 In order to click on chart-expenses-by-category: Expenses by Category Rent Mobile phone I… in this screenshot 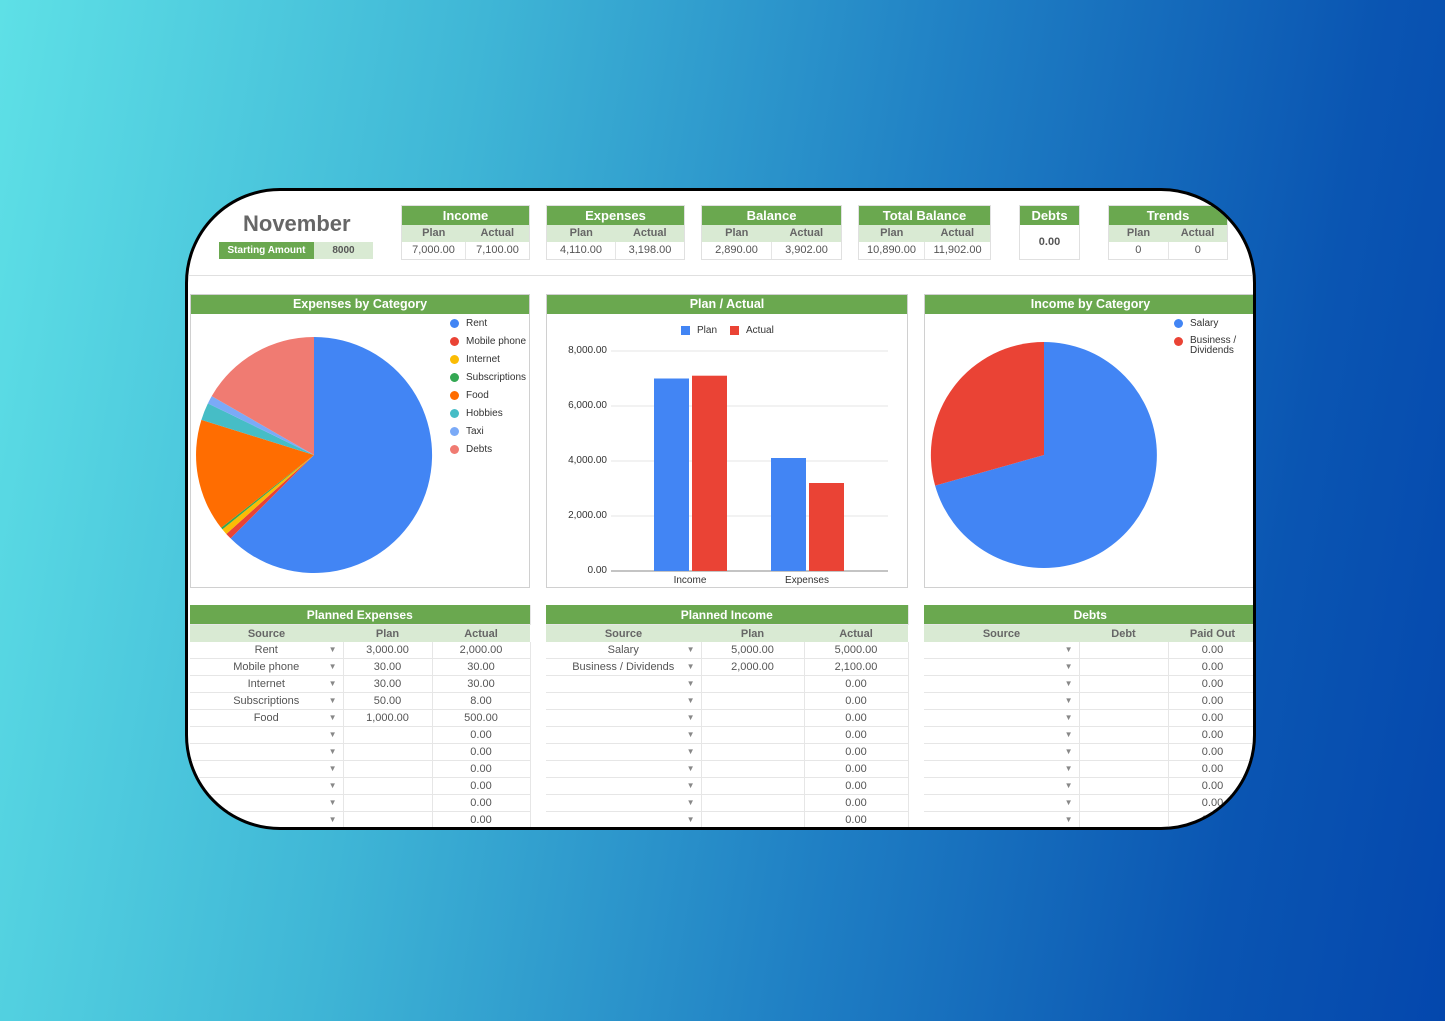, I will do `click(360, 441)`.